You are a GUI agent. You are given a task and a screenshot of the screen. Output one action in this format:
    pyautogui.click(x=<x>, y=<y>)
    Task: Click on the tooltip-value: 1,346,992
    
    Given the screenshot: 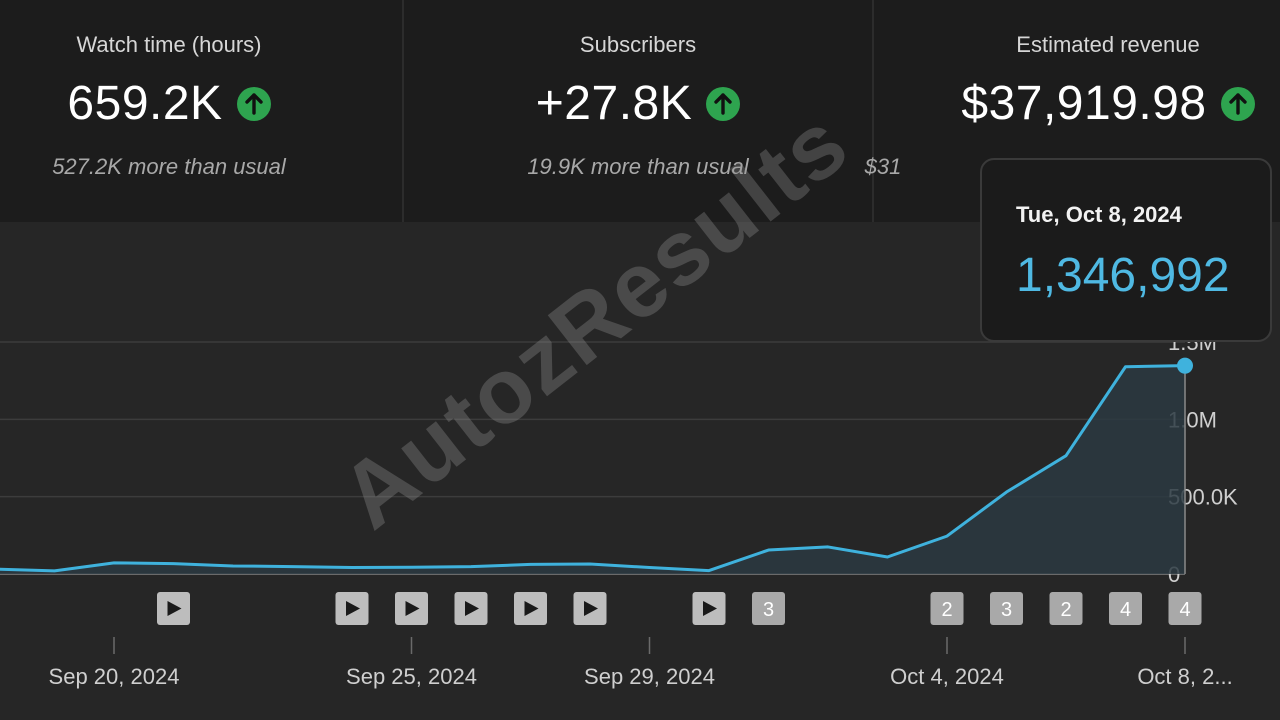 What is the action you would take?
    pyautogui.click(x=1123, y=275)
    